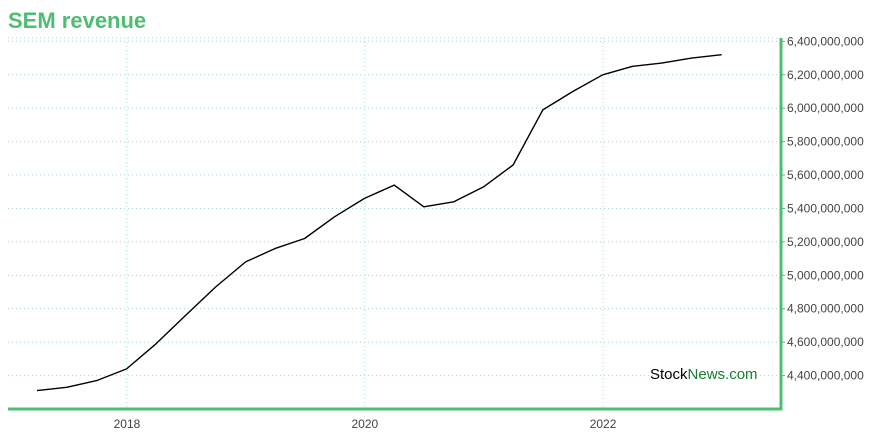 The width and height of the screenshot is (880, 440). Describe the element at coordinates (77, 20) in the screenshot. I see `chart-title: SEM revenue` at that location.